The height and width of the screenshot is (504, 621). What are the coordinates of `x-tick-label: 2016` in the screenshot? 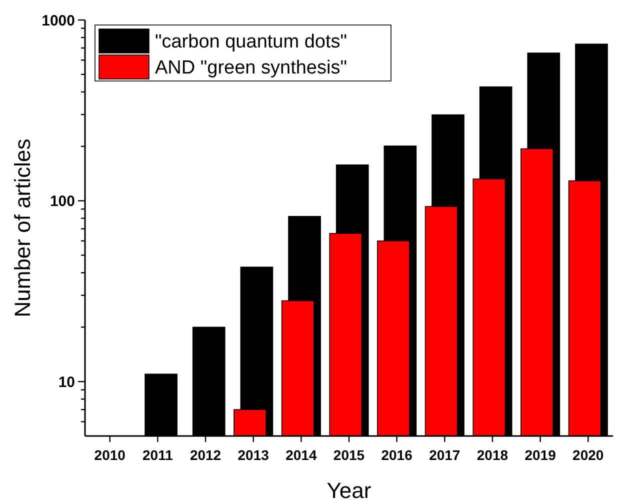 It's located at (397, 455).